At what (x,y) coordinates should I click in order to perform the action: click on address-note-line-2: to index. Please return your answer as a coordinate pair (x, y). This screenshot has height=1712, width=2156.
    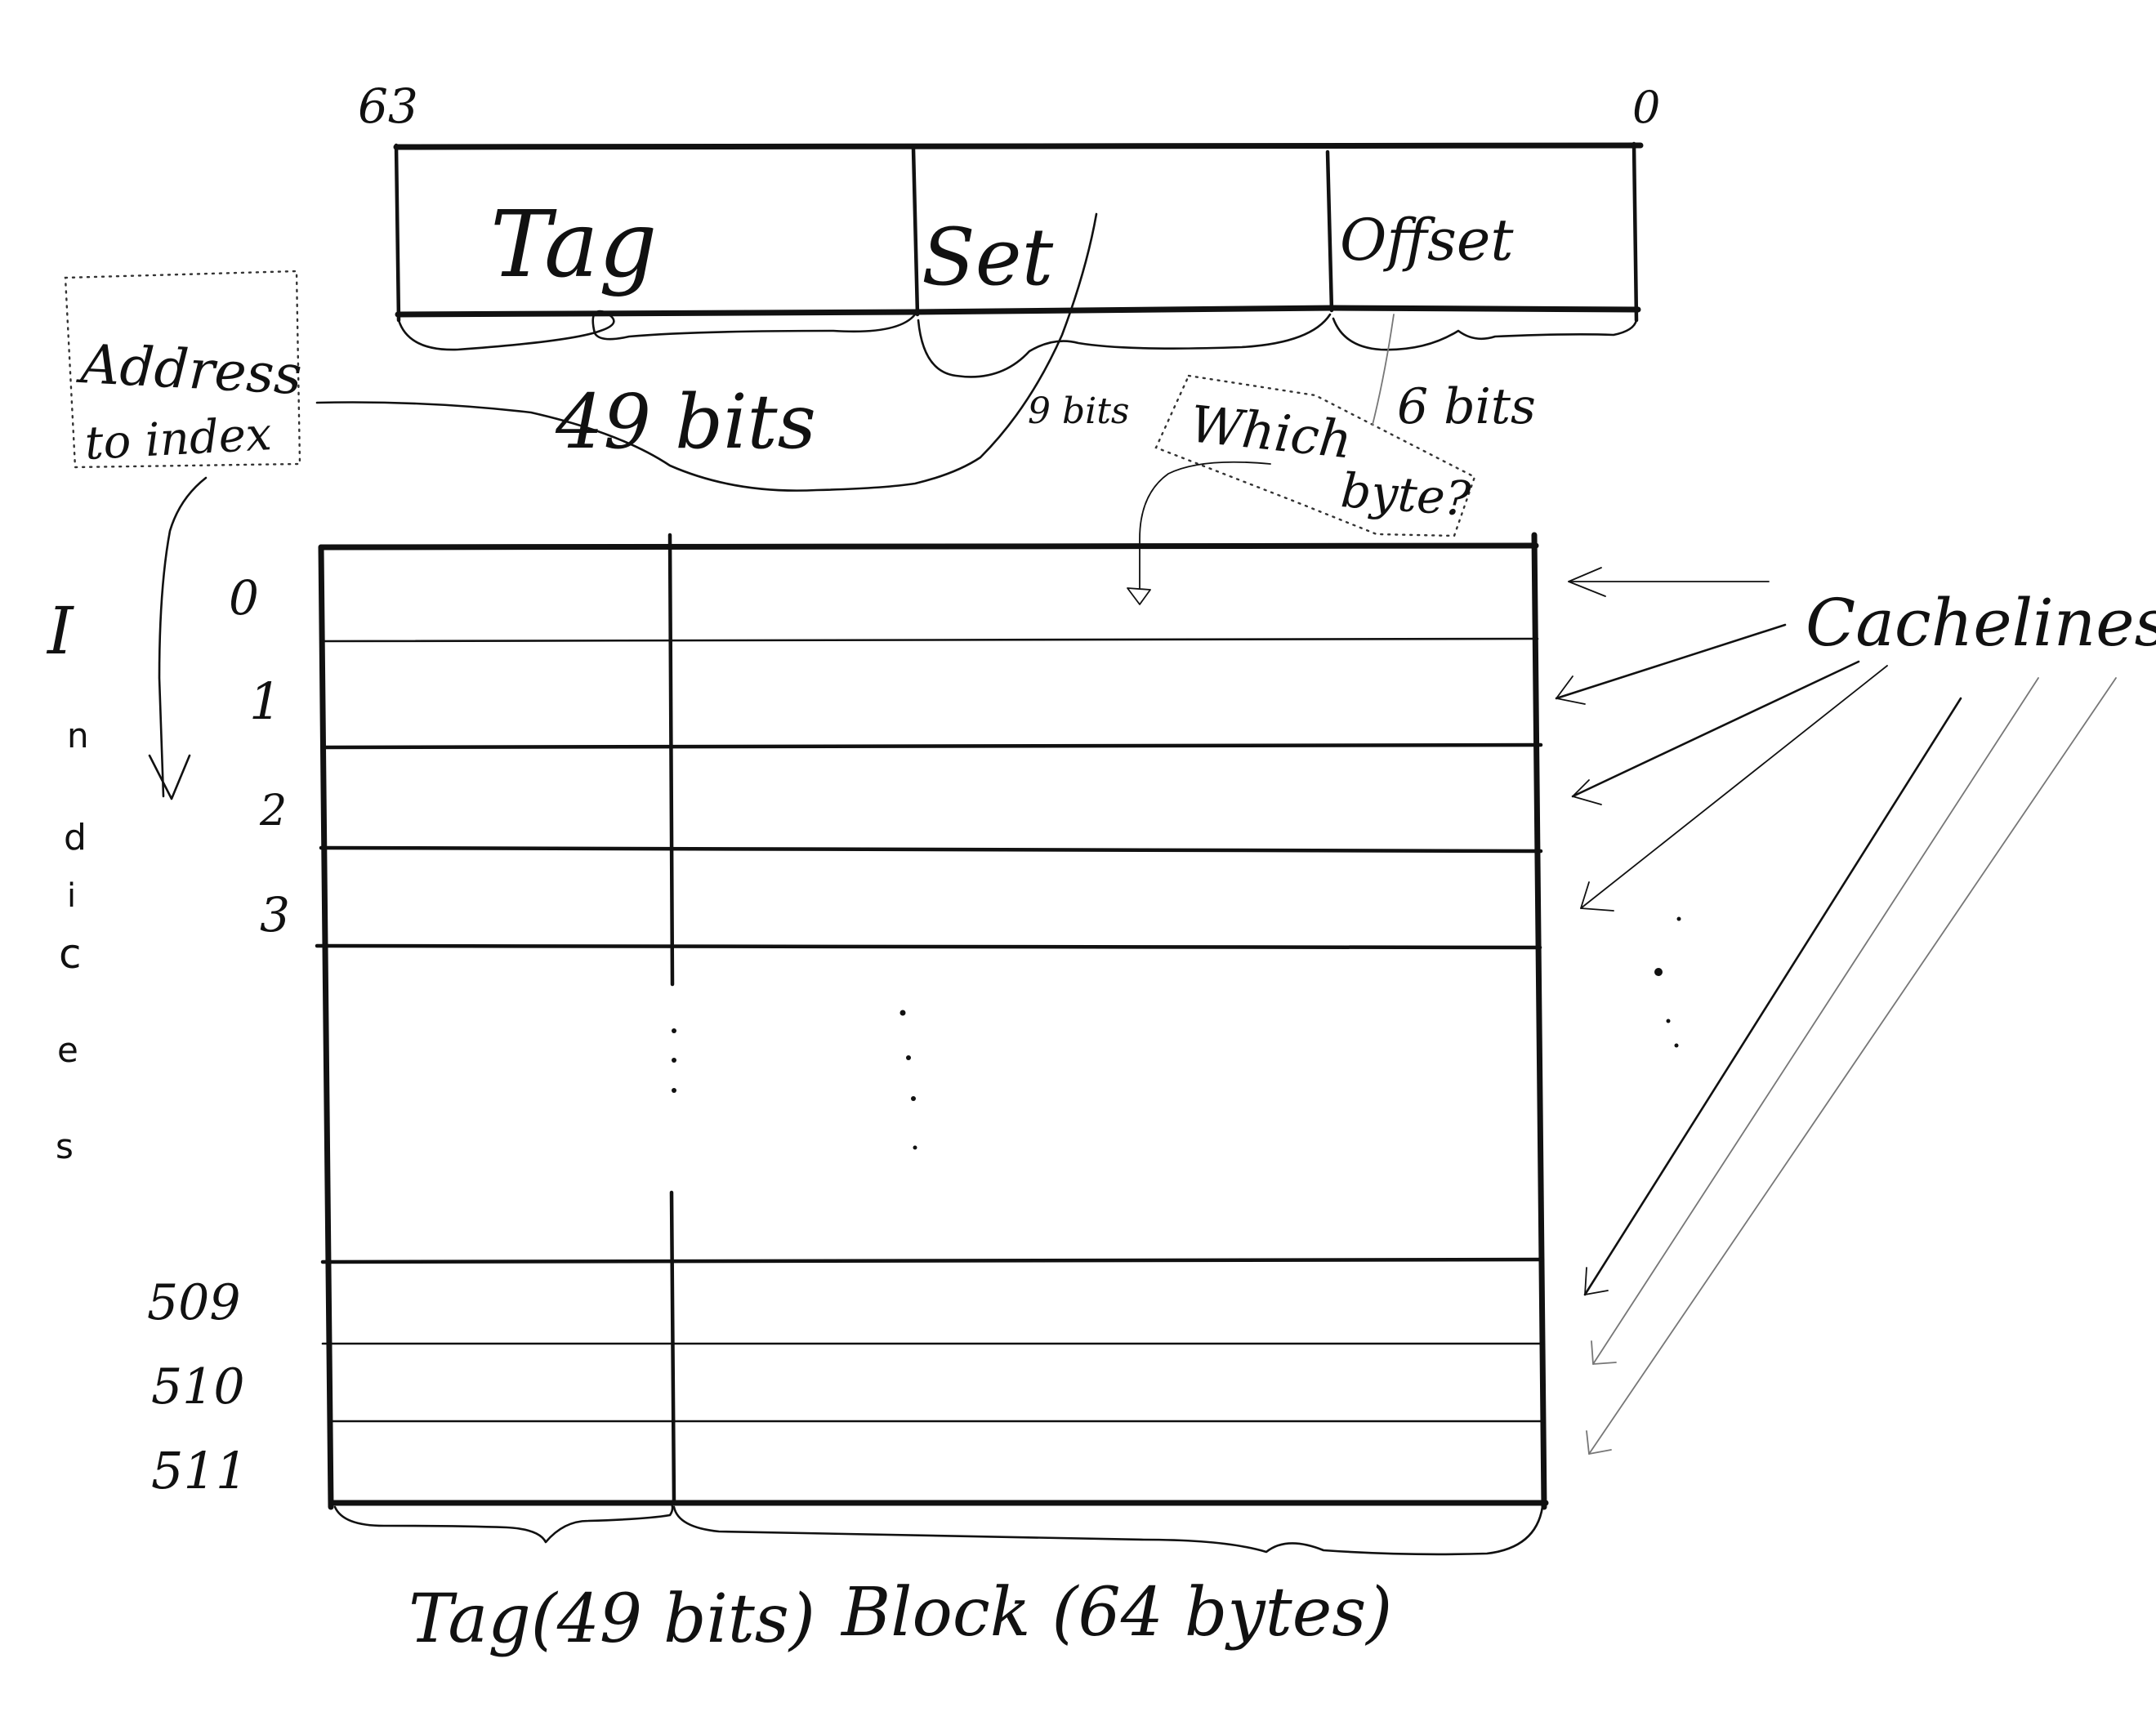
    Looking at the image, I should click on (178, 439).